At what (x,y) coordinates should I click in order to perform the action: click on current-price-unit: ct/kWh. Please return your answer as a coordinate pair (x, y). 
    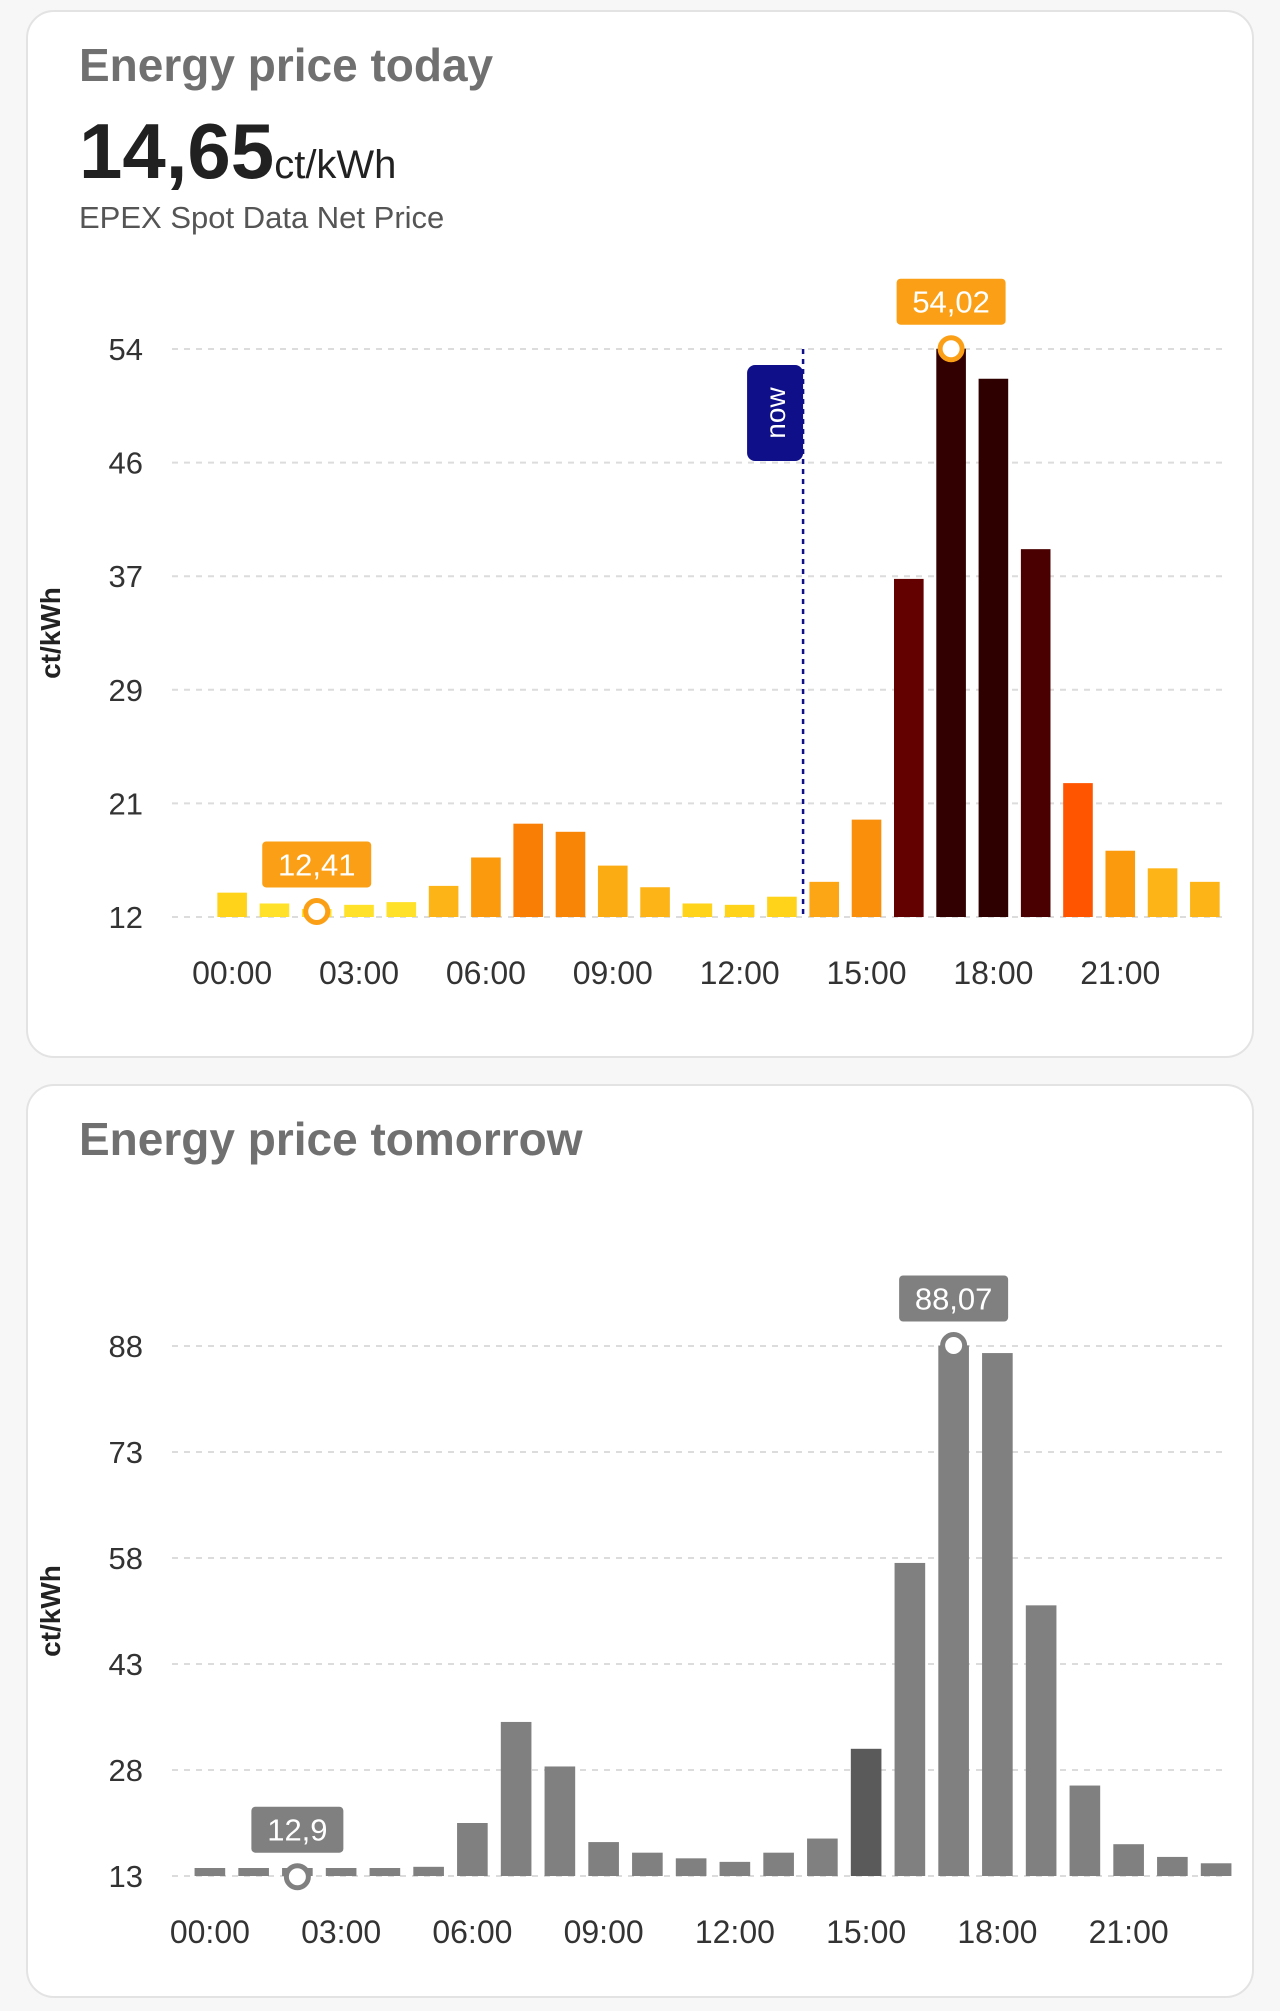
    Looking at the image, I should click on (335, 165).